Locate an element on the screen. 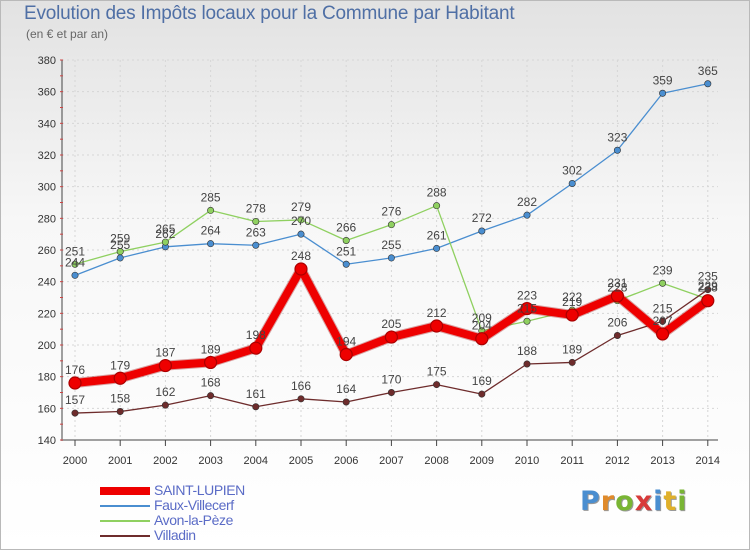 The height and width of the screenshot is (550, 750). x-tick-label: 2010 is located at coordinates (527, 461).